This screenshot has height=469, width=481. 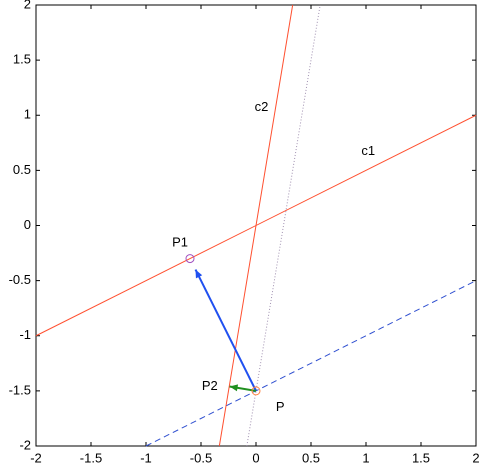 What do you see at coordinates (180, 242) in the screenshot?
I see `annotation: P1` at bounding box center [180, 242].